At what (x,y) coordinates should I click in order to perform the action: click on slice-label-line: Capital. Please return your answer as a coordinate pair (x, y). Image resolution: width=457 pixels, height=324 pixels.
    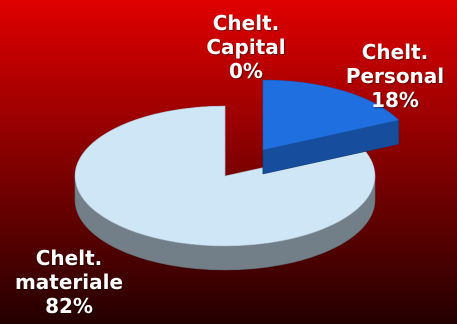
    Looking at the image, I should click on (246, 47).